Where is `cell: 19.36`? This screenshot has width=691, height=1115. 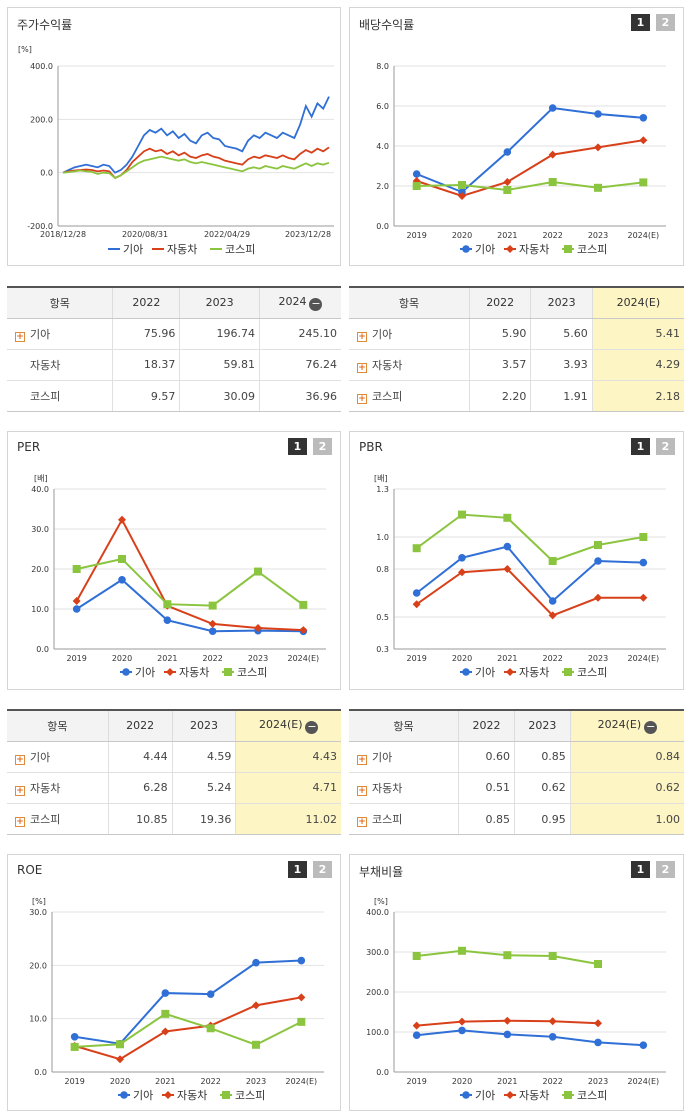 cell: 19.36 is located at coordinates (203, 818).